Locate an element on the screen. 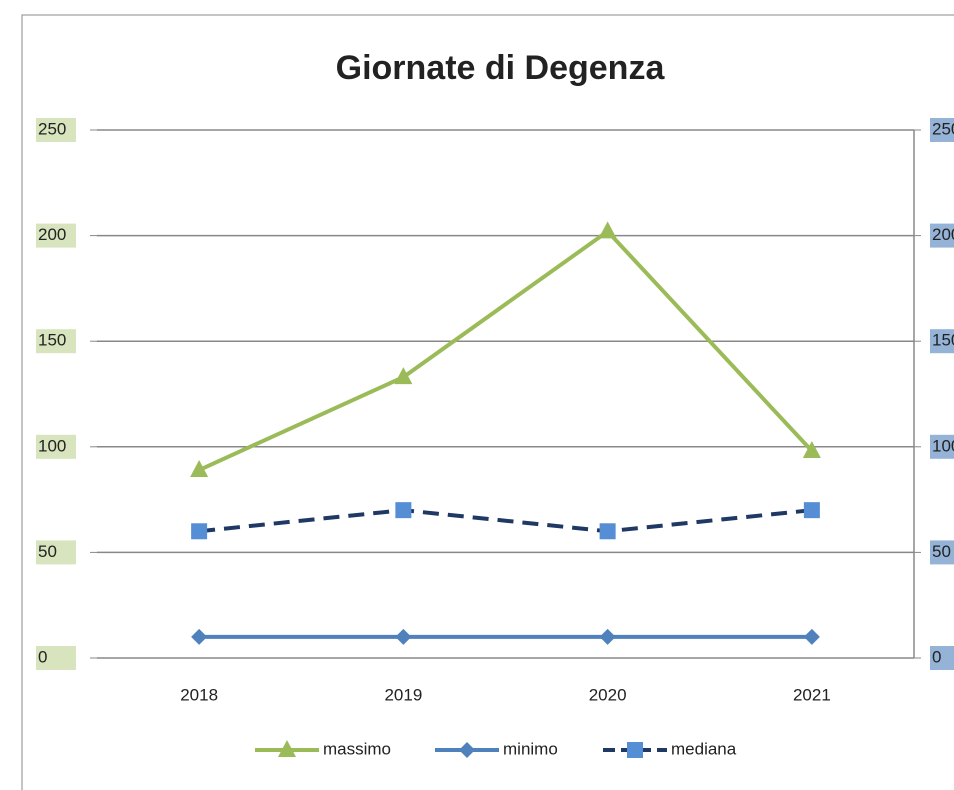 Image resolution: width=954 pixels, height=790 pixels. y2-tick-label: 200 is located at coordinates (943, 234).